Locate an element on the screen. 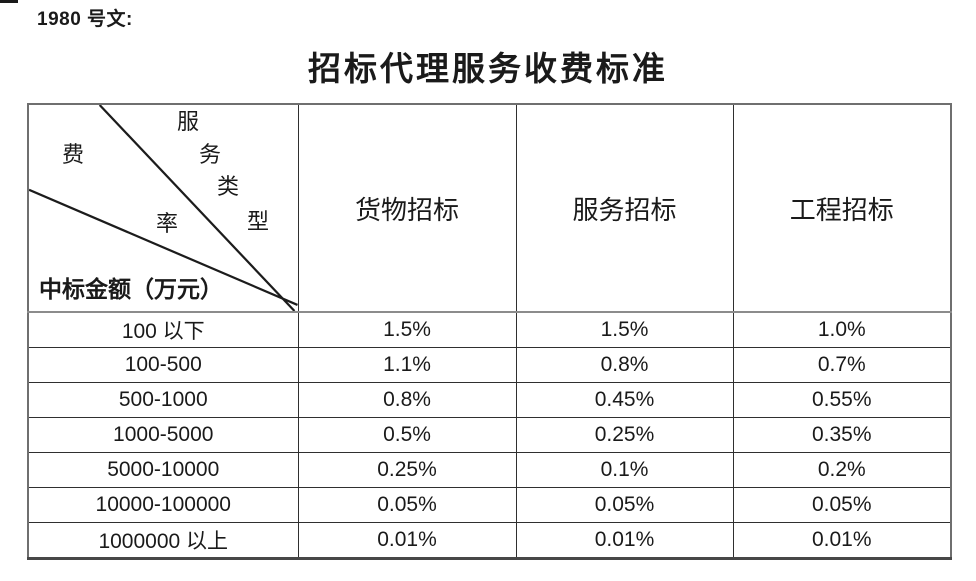  column-header-services-bidding: 服务招标 is located at coordinates (624, 208).